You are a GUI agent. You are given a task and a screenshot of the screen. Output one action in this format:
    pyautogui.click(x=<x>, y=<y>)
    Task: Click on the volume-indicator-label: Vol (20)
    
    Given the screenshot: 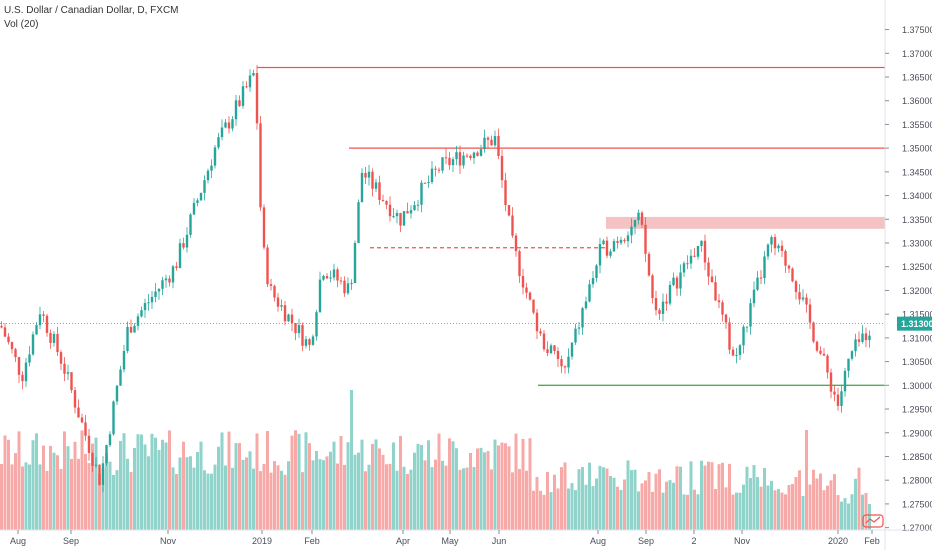 What is the action you would take?
    pyautogui.click(x=21, y=24)
    